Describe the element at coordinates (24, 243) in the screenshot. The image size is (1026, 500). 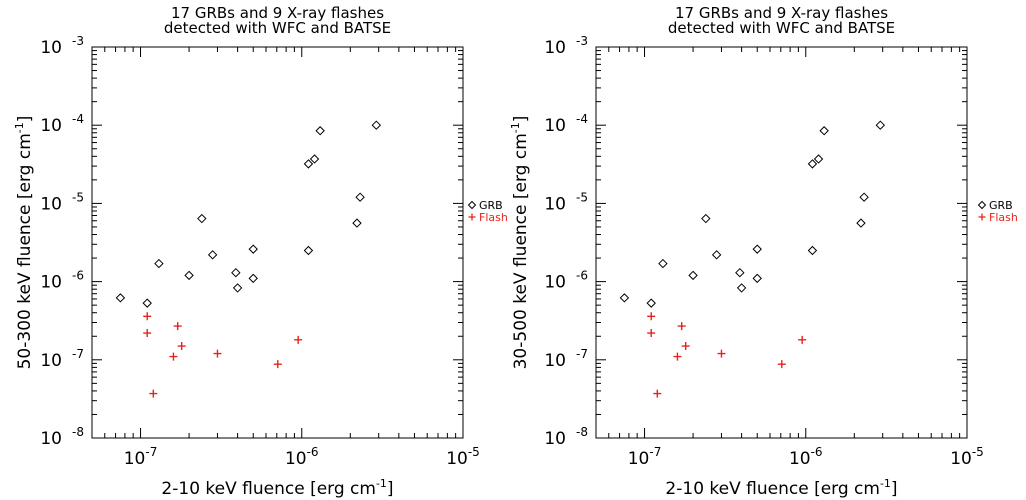
I see `y-axis-label: 50-300 keV fluence [erg cm-1]` at that location.